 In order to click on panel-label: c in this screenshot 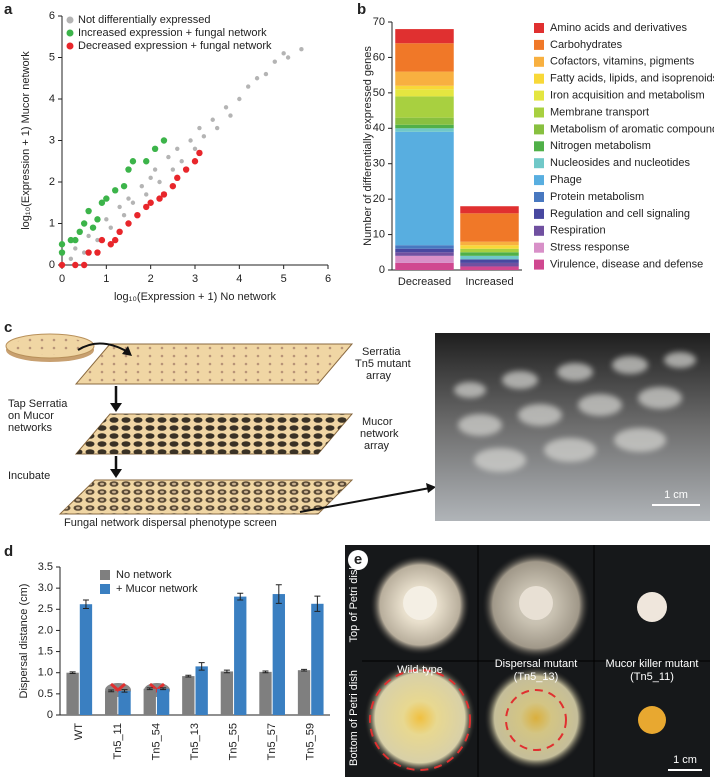, I will do `click(8, 327)`.